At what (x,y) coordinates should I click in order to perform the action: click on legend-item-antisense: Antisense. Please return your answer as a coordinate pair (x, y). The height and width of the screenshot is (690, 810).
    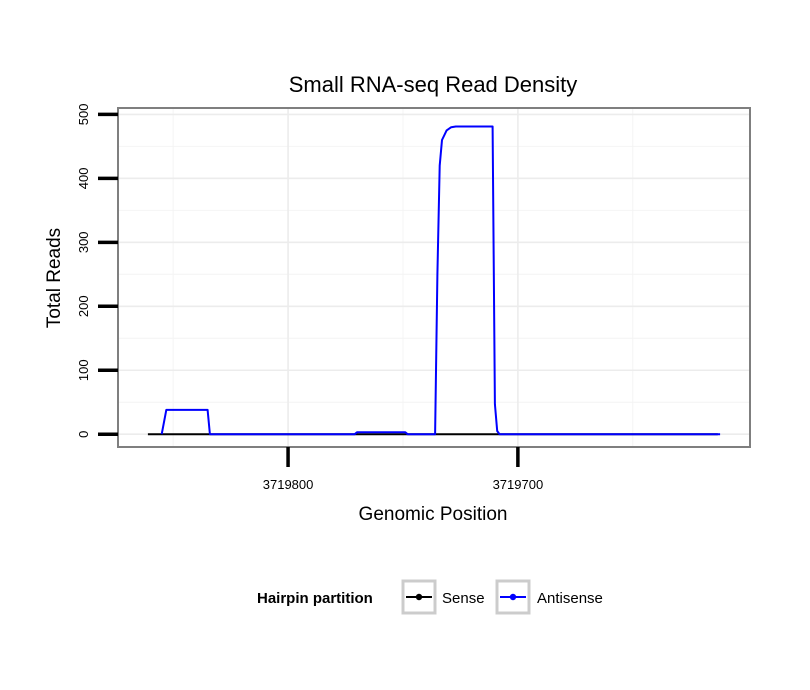
    Looking at the image, I should click on (549, 597).